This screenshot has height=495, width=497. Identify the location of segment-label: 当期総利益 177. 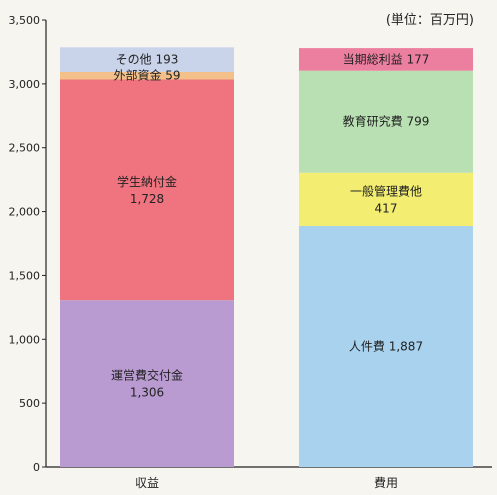
(386, 59).